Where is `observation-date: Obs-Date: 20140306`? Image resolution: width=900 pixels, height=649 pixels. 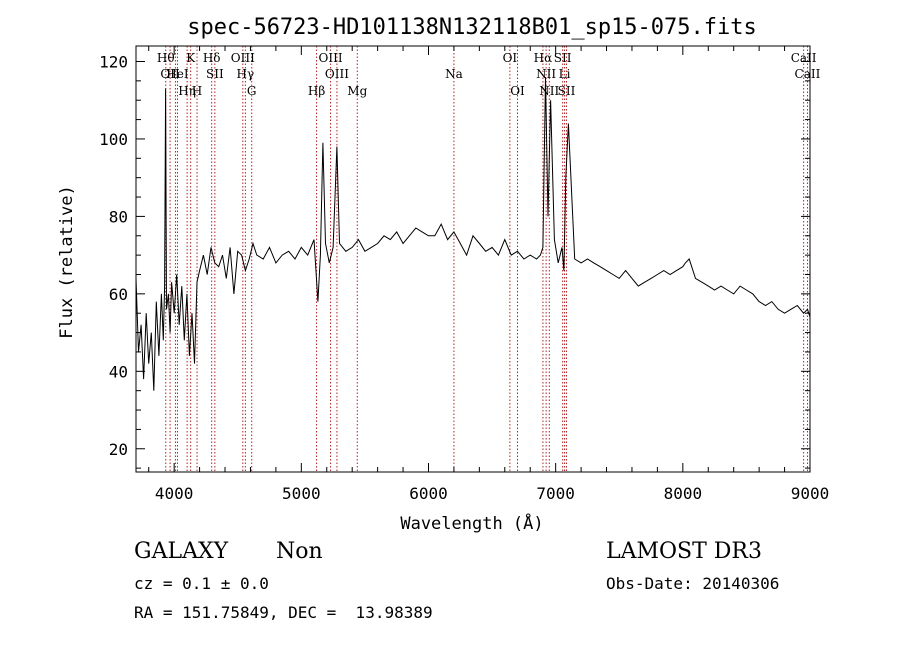 observation-date: Obs-Date: 20140306 is located at coordinates (693, 583).